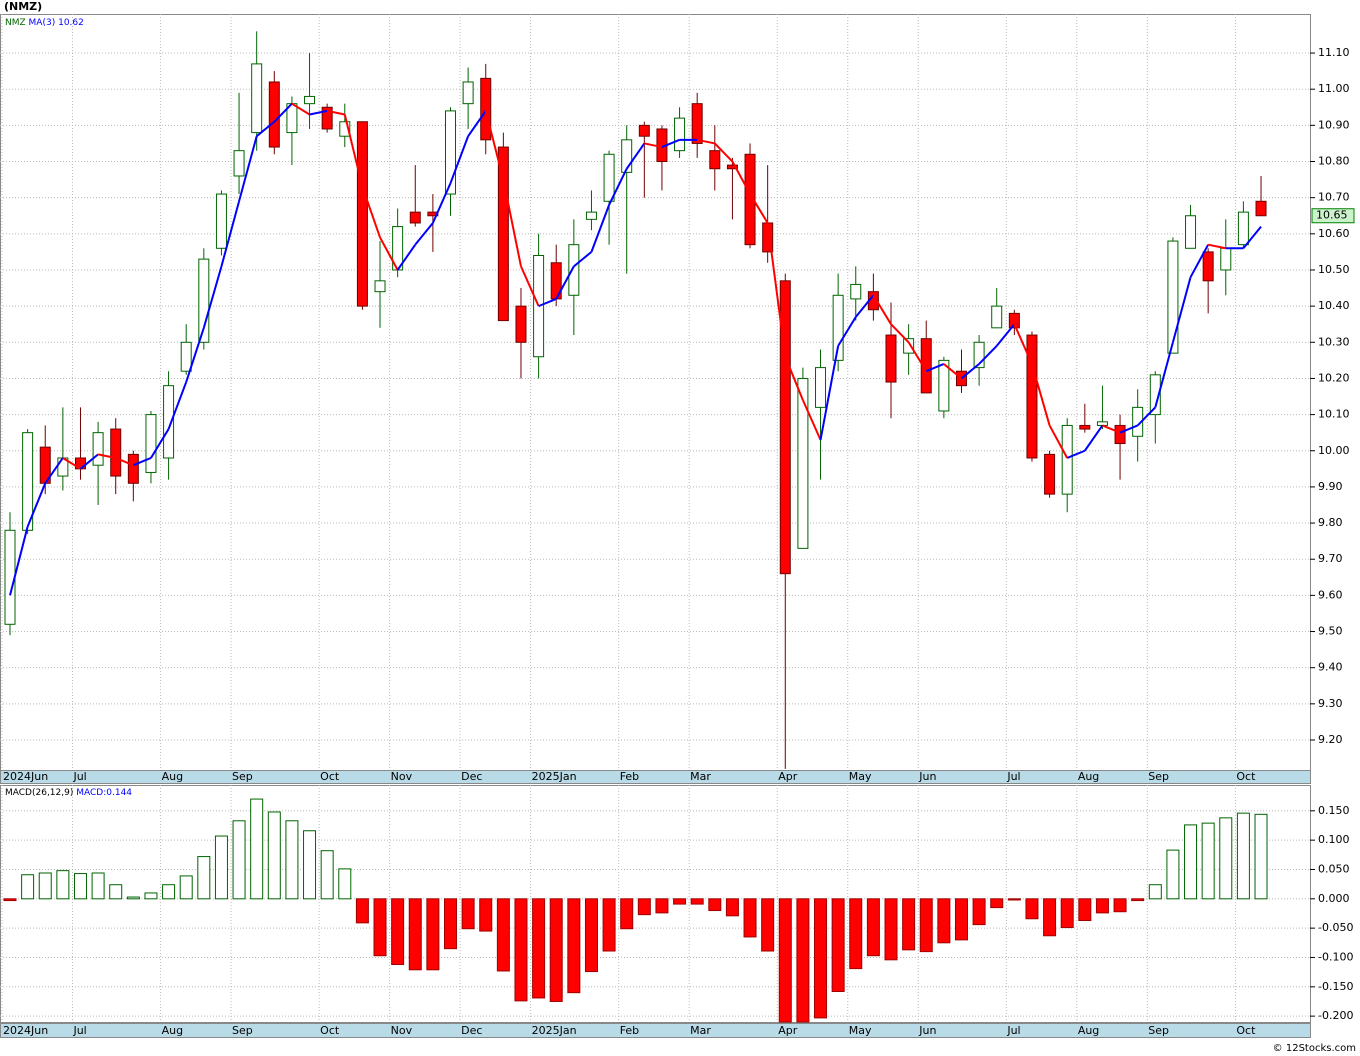  I want to click on last-price-label: 10.65, so click(1332, 215).